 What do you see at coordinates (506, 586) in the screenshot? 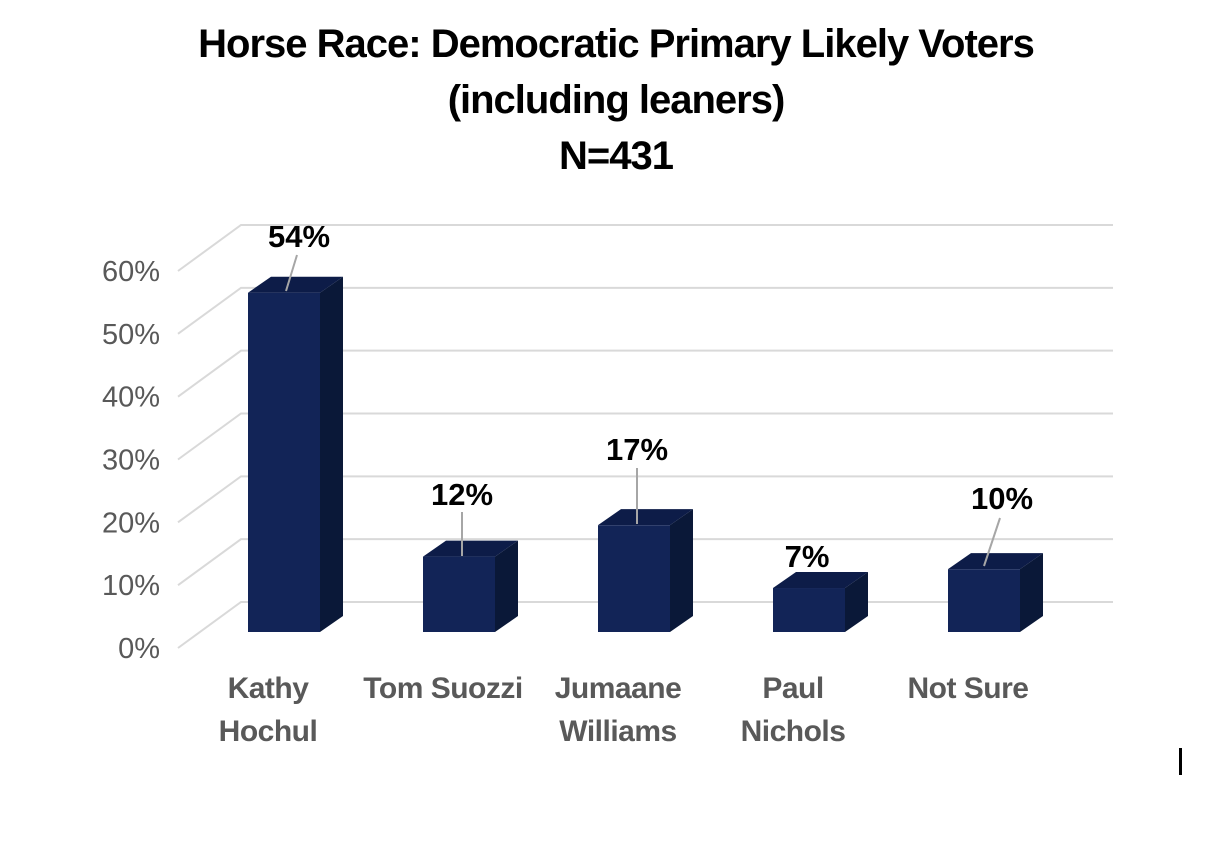
I see `bar-side-Tom Suozzi` at bounding box center [506, 586].